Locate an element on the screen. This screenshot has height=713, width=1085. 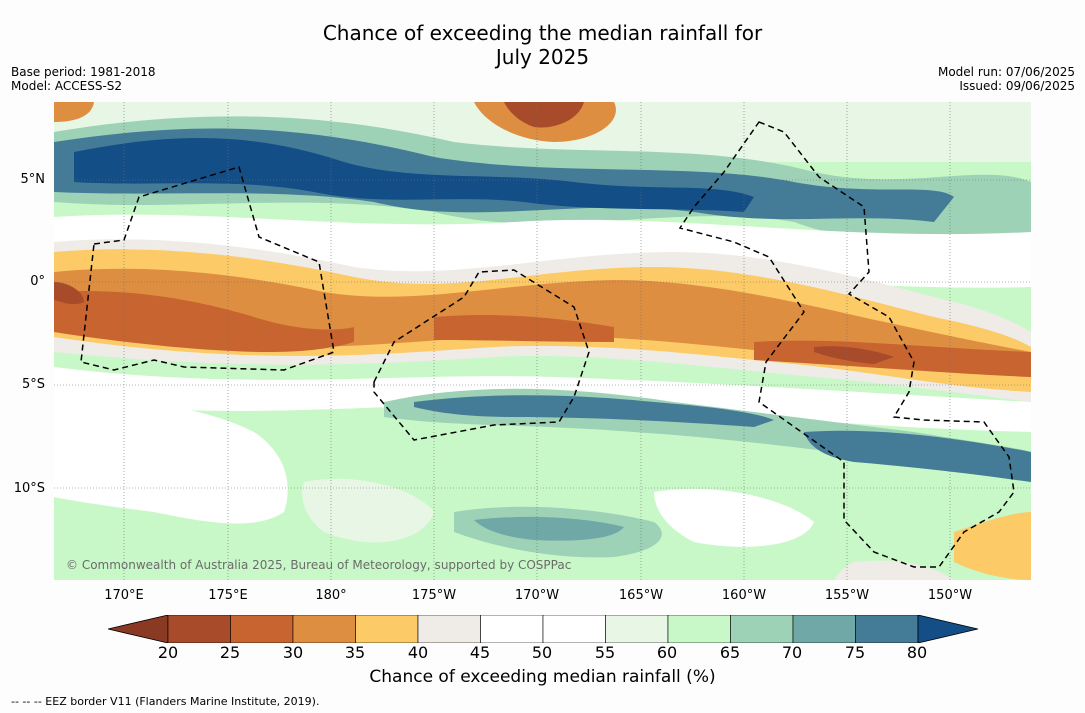
lon-label-170e: 170°E is located at coordinates (124, 595).